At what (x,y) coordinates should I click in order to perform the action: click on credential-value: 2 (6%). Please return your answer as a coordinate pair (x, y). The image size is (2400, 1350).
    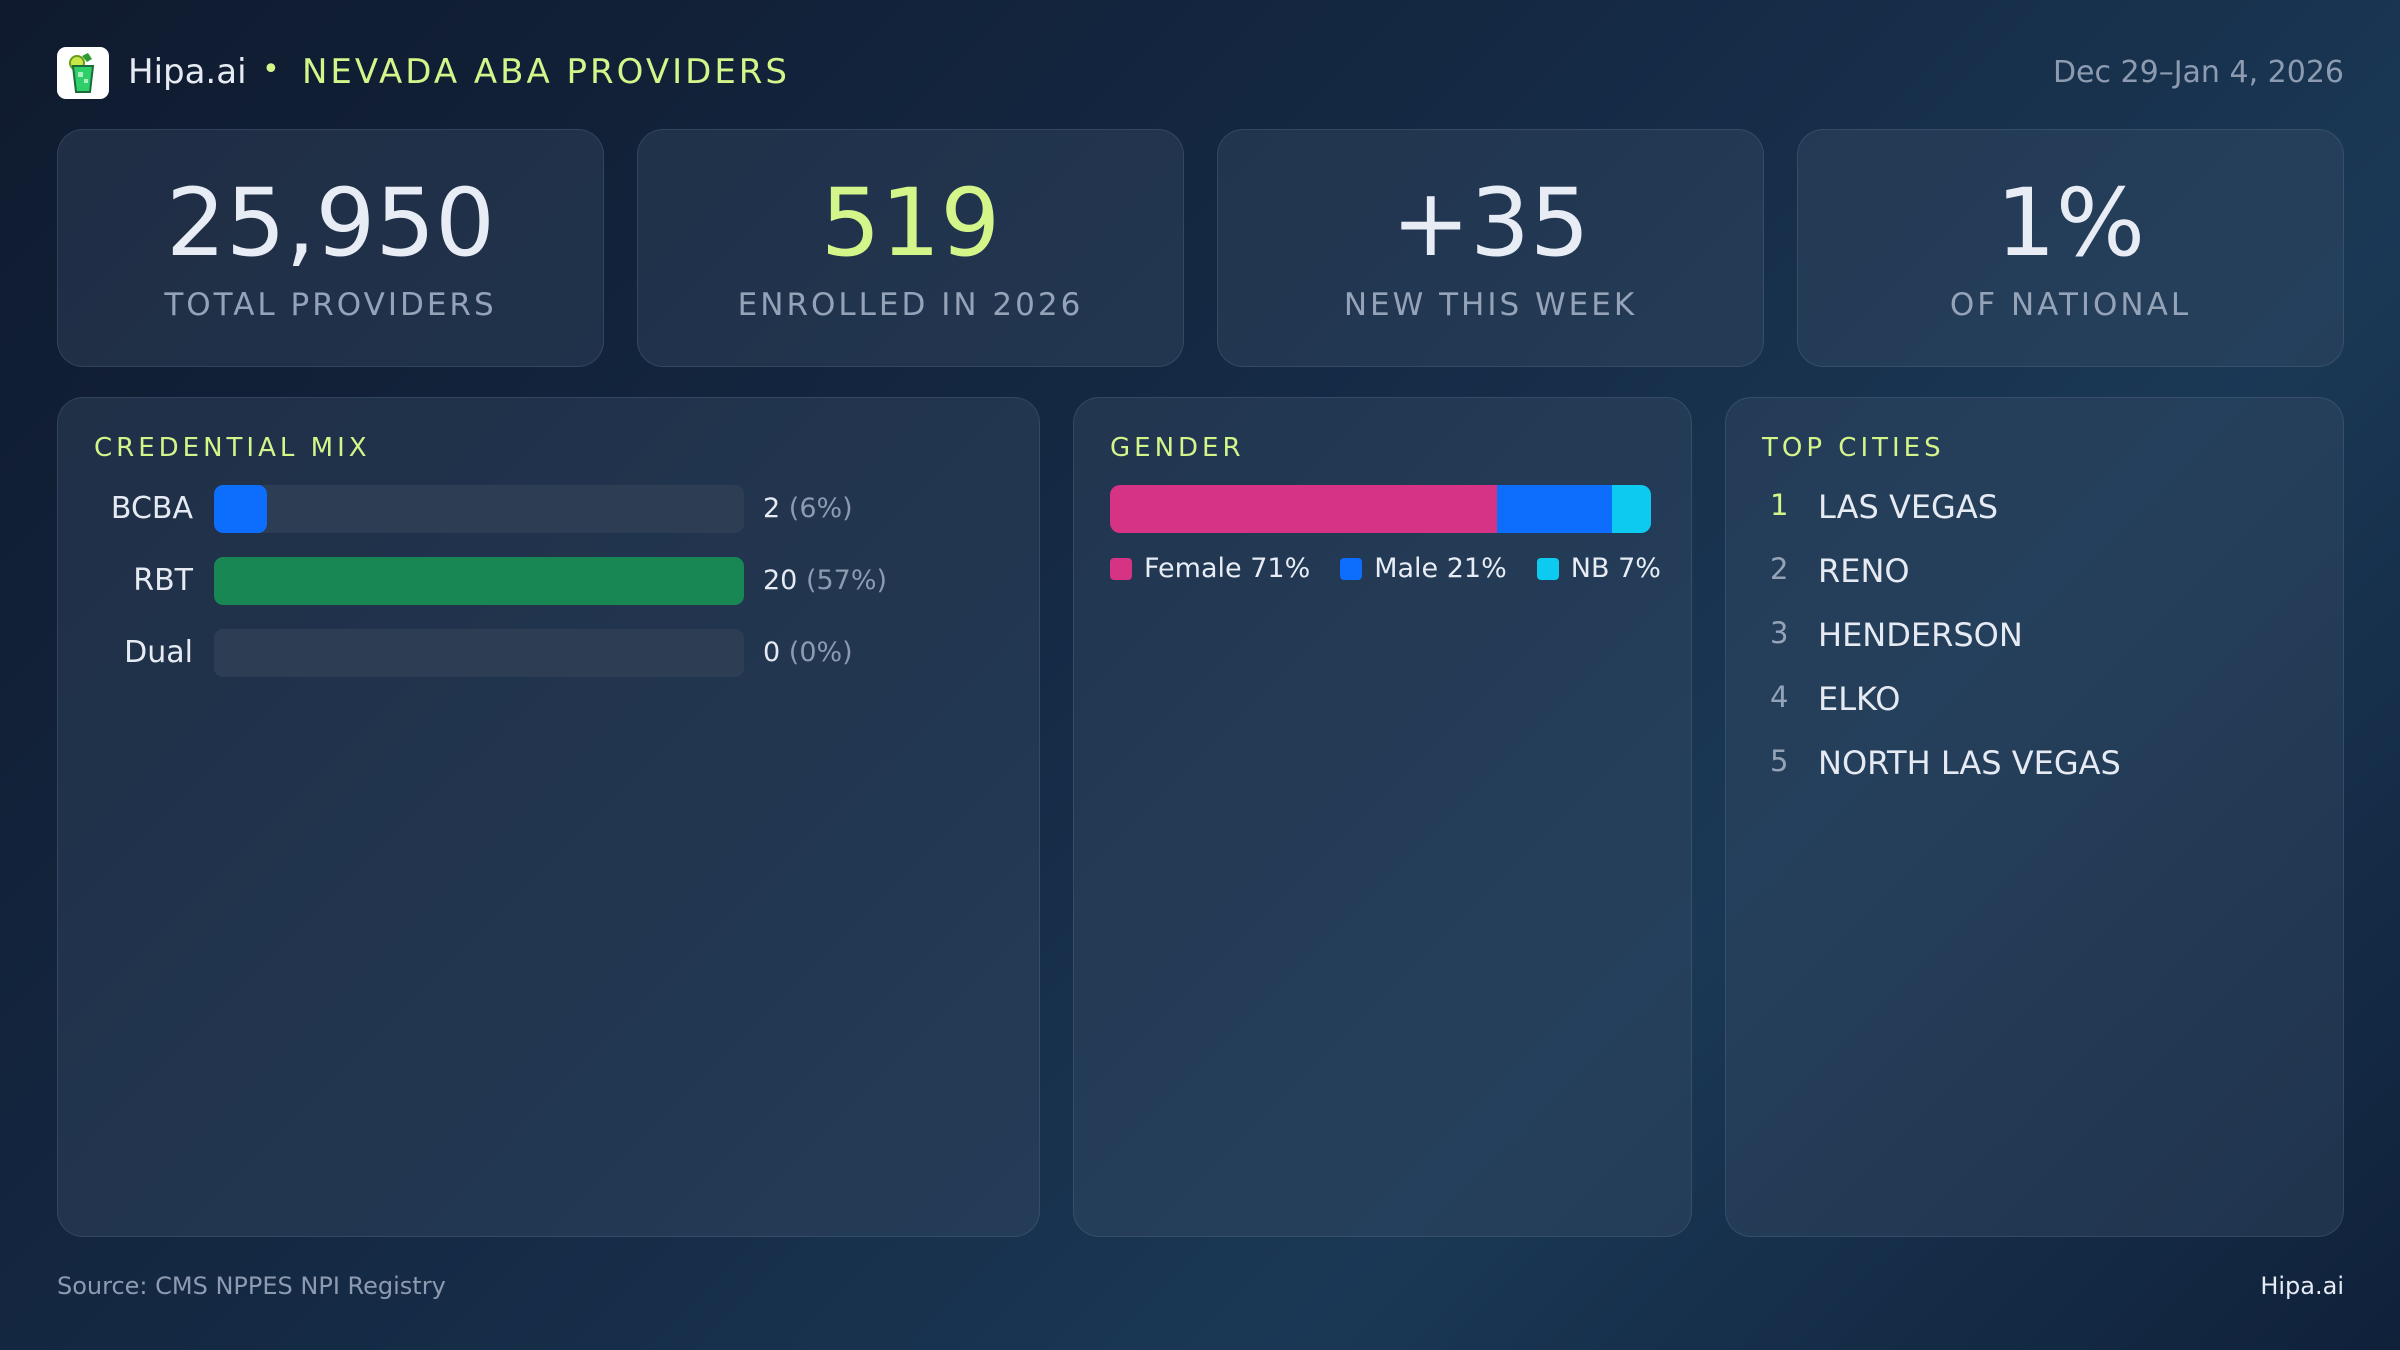
    Looking at the image, I should click on (808, 508).